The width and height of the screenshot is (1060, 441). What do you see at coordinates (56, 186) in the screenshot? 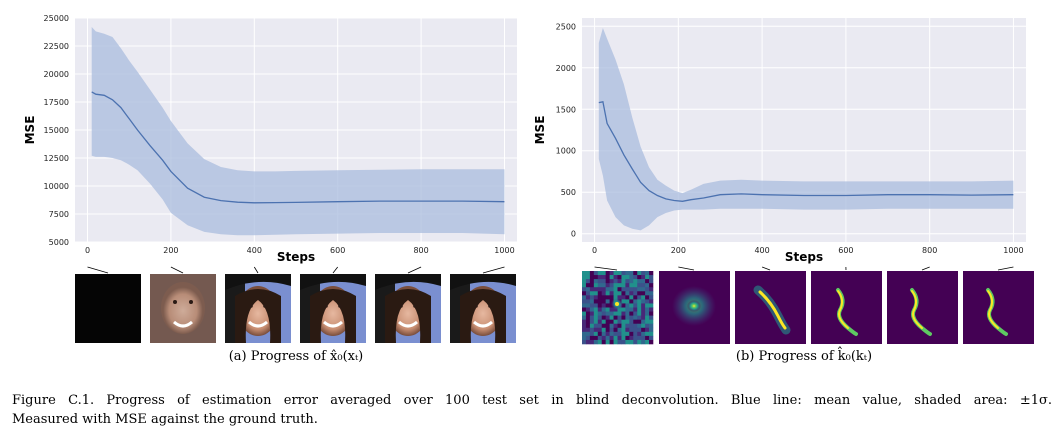
I see `y-tick-label: 10000` at bounding box center [56, 186].